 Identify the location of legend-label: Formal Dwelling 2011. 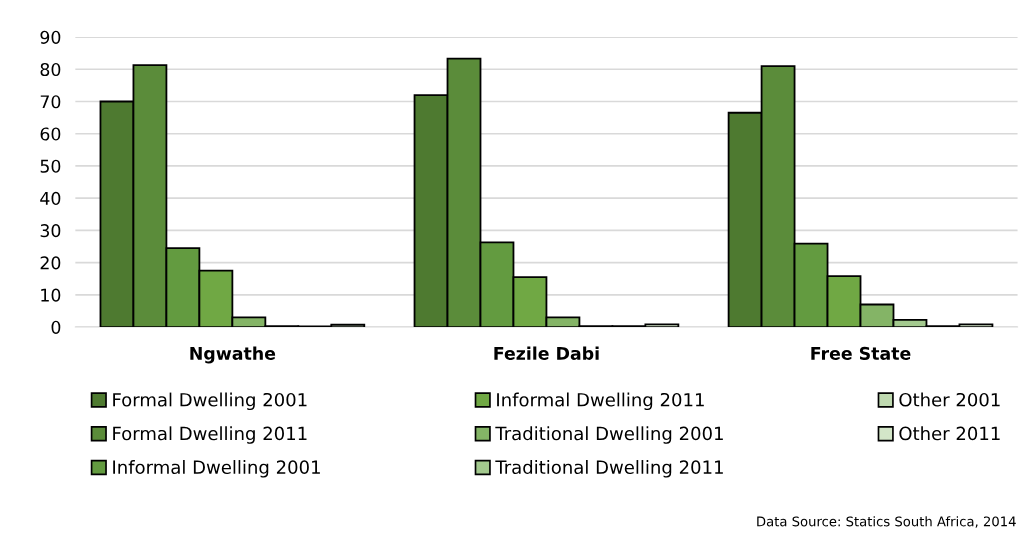
(210, 435).